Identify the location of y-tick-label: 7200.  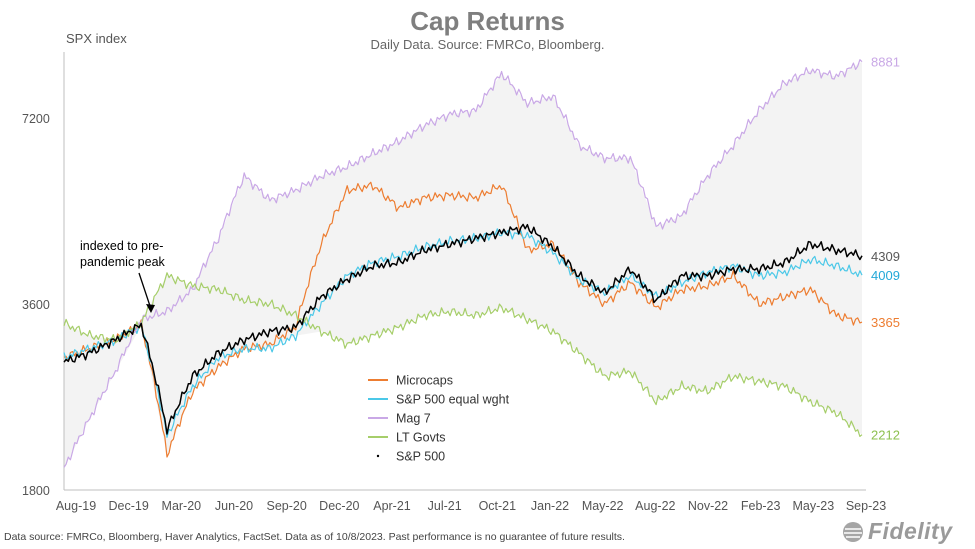
(36, 119).